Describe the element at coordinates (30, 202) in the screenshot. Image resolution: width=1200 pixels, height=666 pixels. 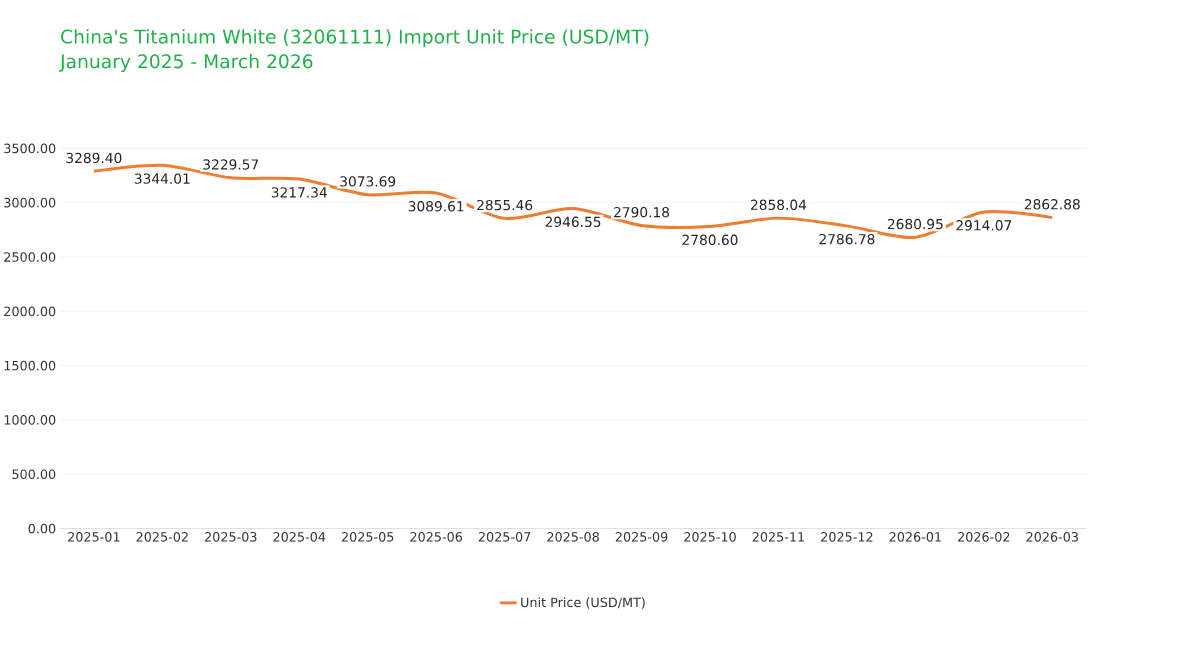
I see `y-tick-label: 3000.00` at that location.